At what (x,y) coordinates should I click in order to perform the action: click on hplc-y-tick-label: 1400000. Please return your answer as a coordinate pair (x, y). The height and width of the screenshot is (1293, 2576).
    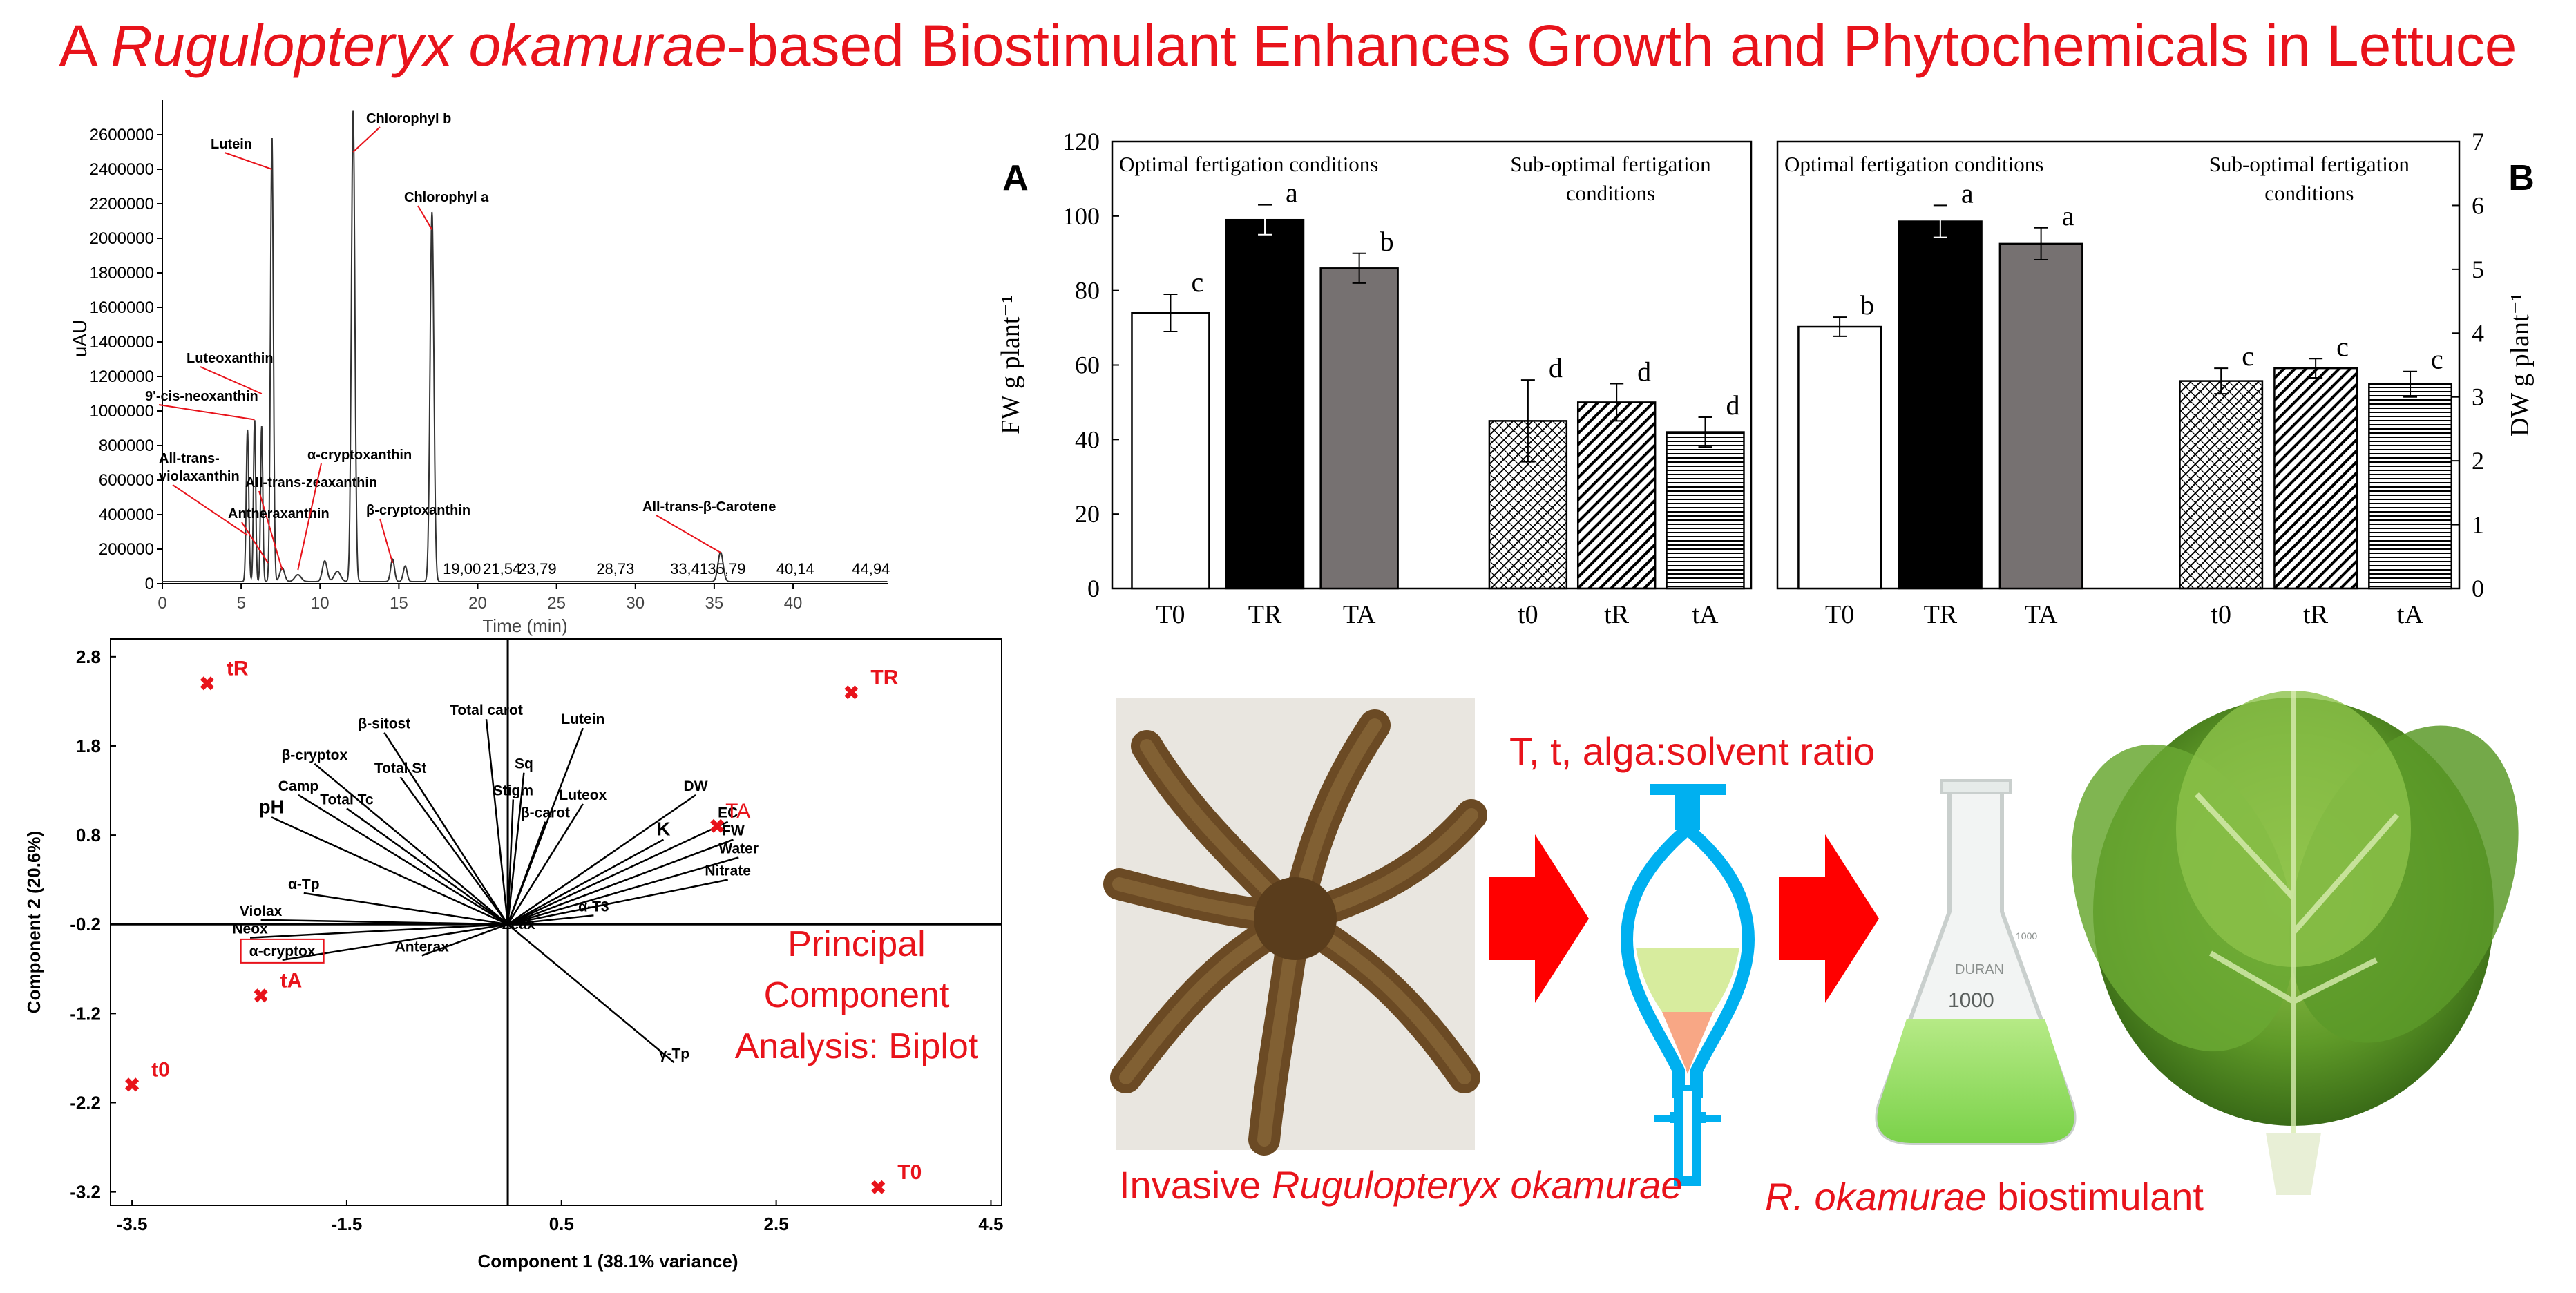
    Looking at the image, I should click on (122, 342).